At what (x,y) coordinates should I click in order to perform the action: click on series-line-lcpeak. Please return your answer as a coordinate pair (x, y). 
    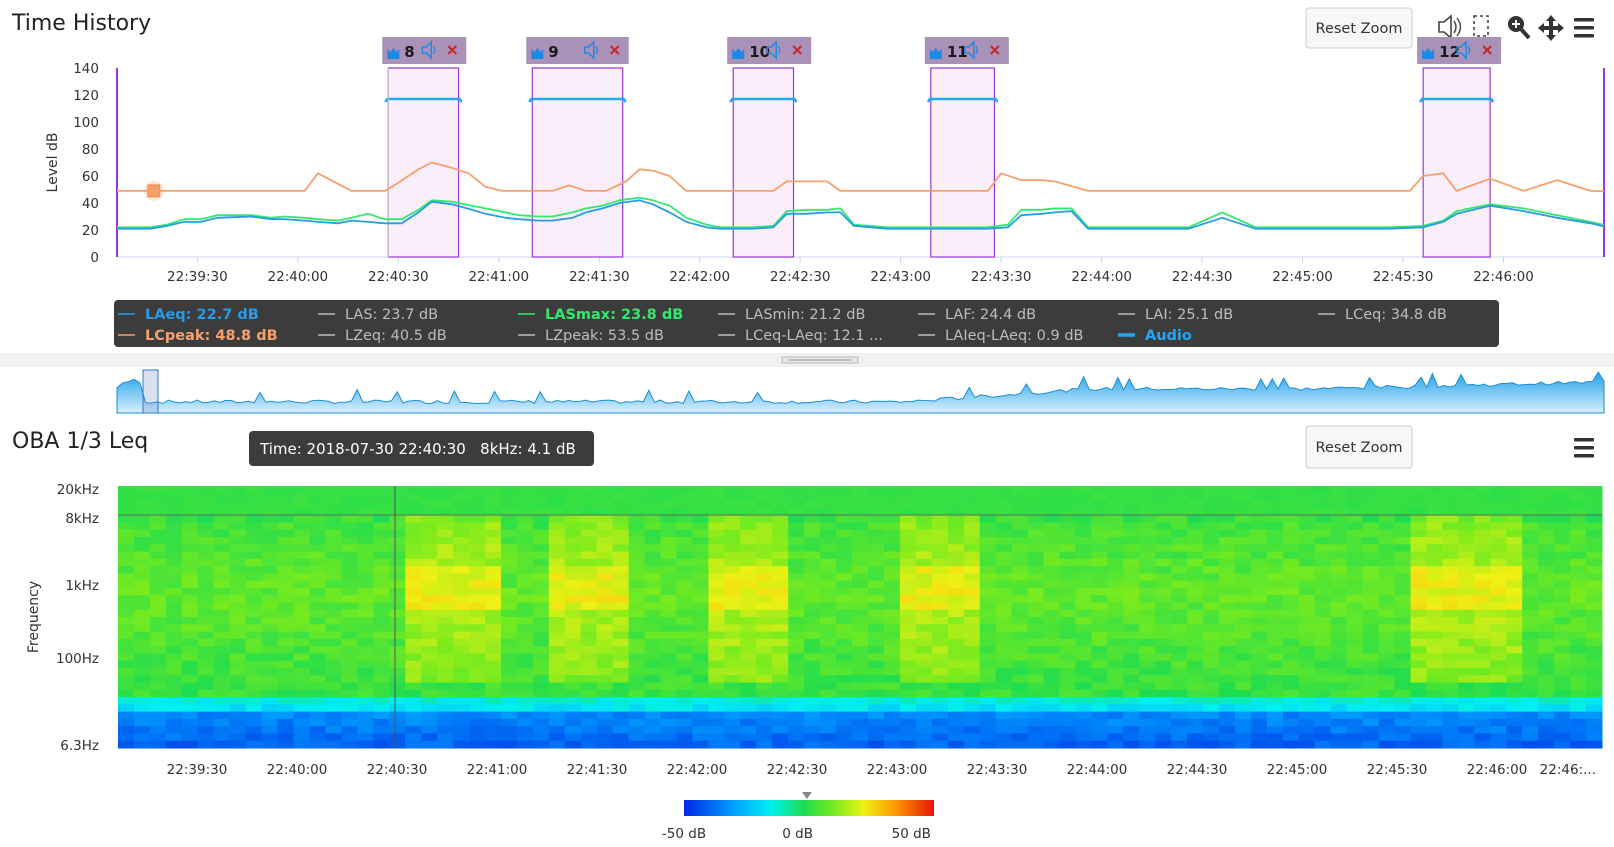
    Looking at the image, I should click on (861, 176).